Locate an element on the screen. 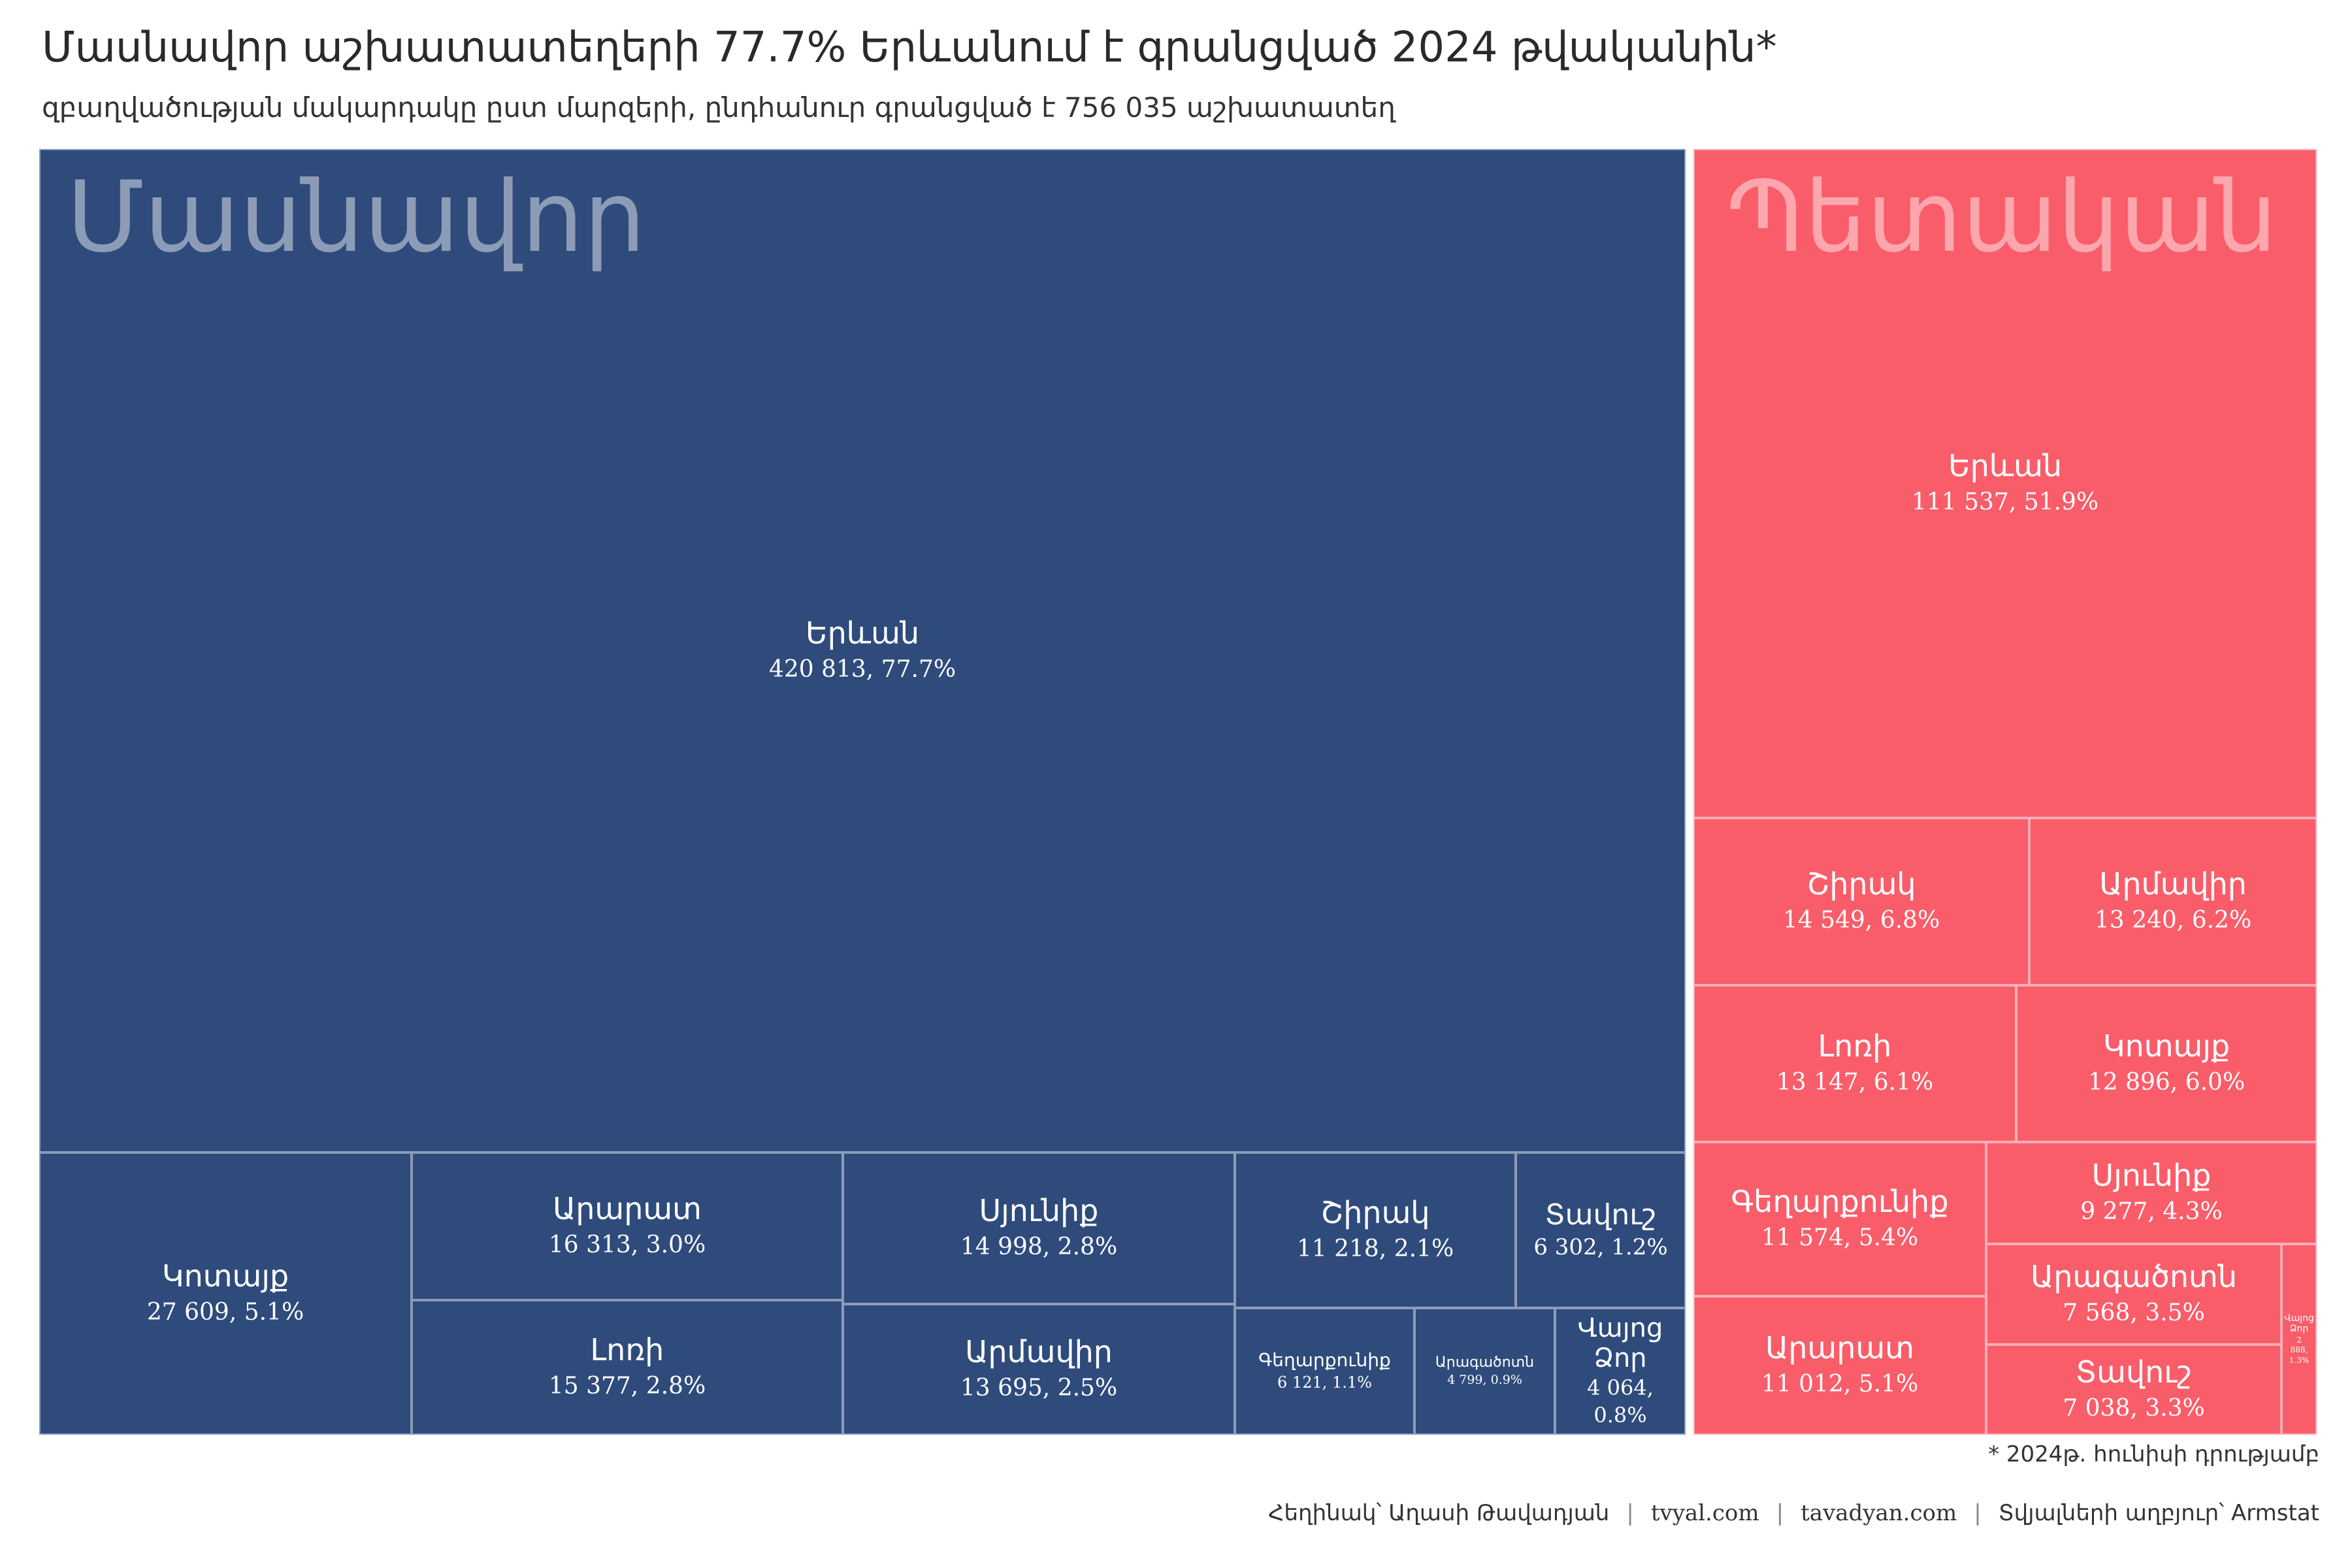 The image size is (2352, 1568). cell-value-label: 11 012, 5.1% is located at coordinates (1840, 1384).